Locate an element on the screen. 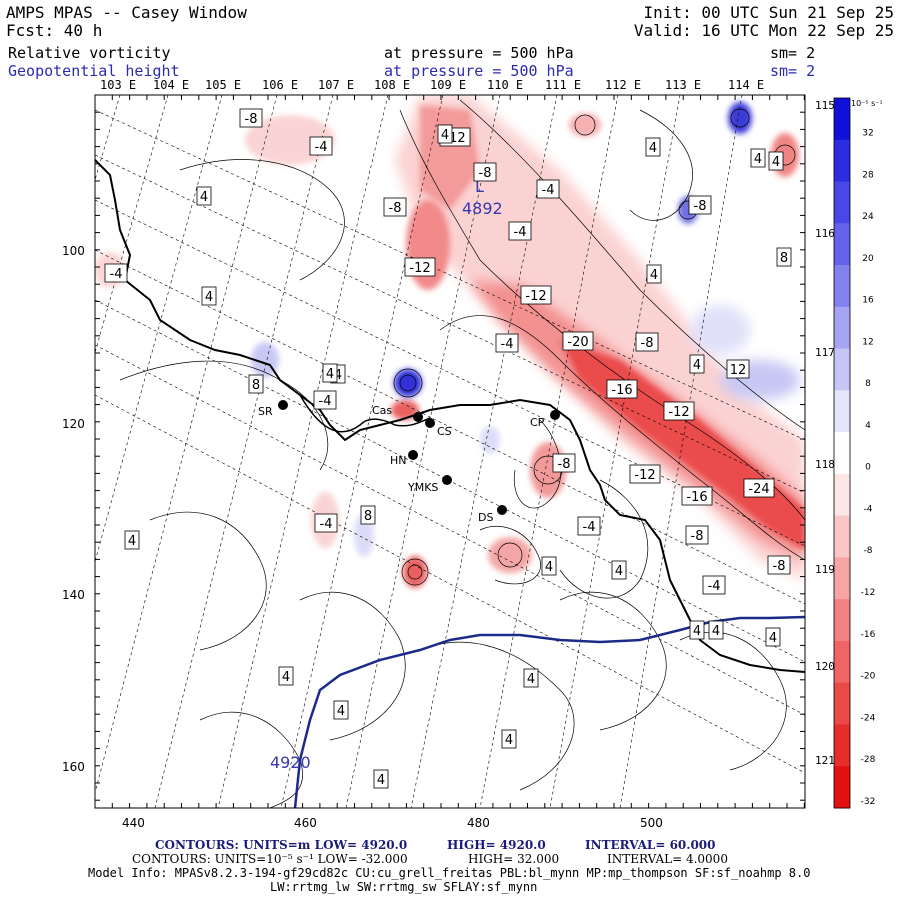 The width and height of the screenshot is (900, 900). y-tick-label: 140 is located at coordinates (73, 595).